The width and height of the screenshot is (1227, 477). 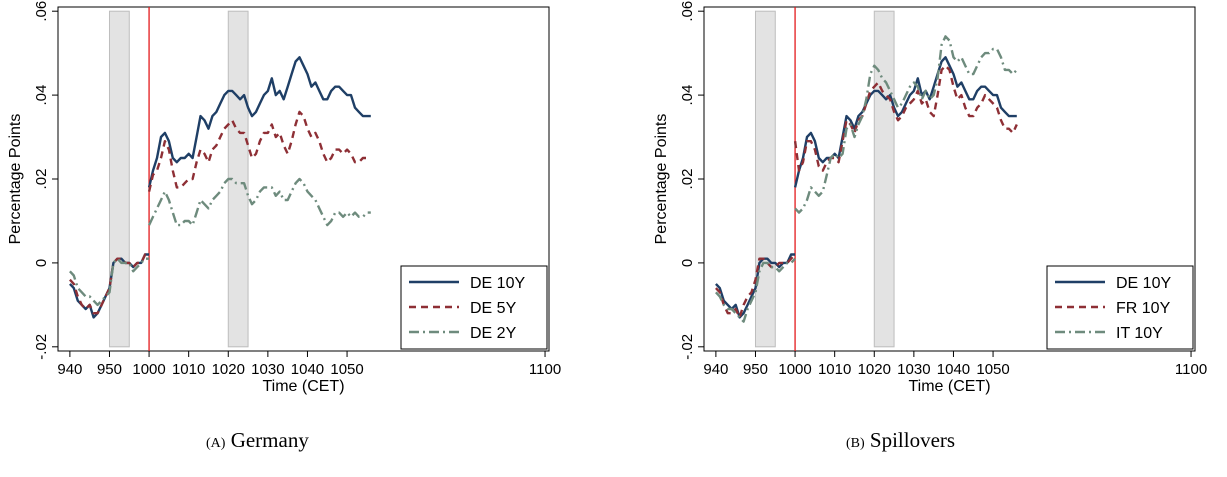 I want to click on caption-germany: (A) Germany, so click(x=257, y=440).